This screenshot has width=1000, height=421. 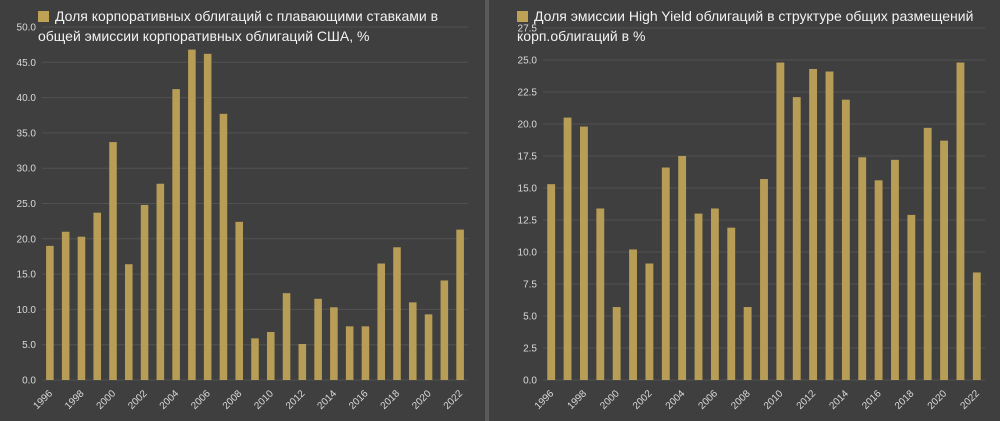 What do you see at coordinates (27, 169) in the screenshot?
I see `y-tick-label: 30.0` at bounding box center [27, 169].